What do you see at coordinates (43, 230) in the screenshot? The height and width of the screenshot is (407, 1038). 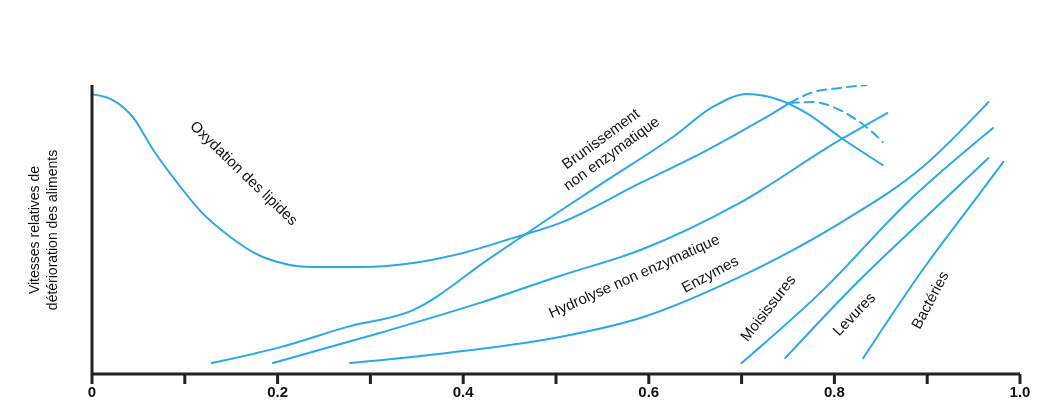 I see `y-axis-title: Vitesses relatives de détérioration des aliments` at bounding box center [43, 230].